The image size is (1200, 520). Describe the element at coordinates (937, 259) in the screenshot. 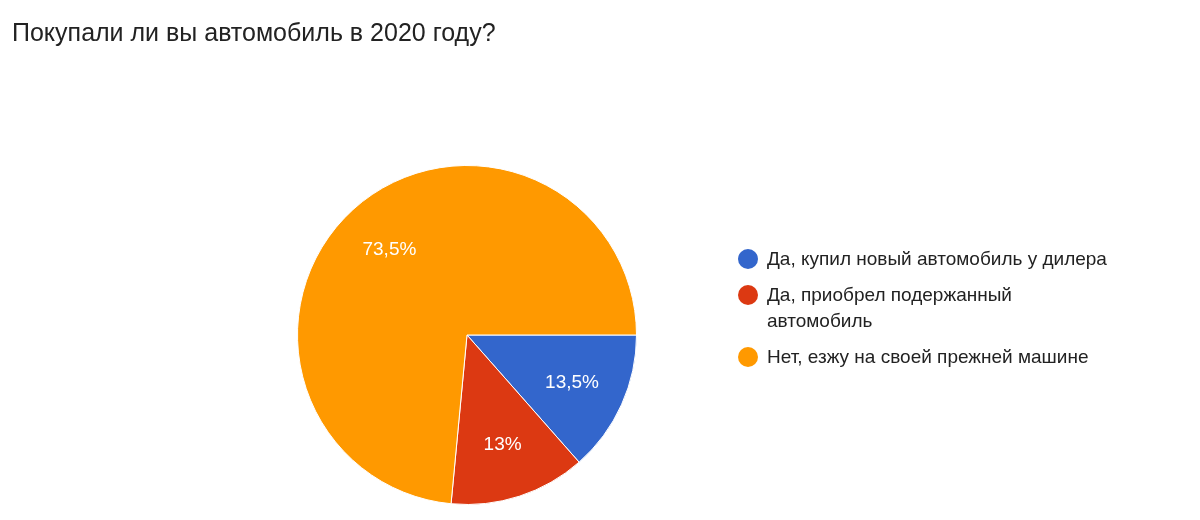

I see `legend-label: Да, купил новый автомобиль у дилера` at that location.